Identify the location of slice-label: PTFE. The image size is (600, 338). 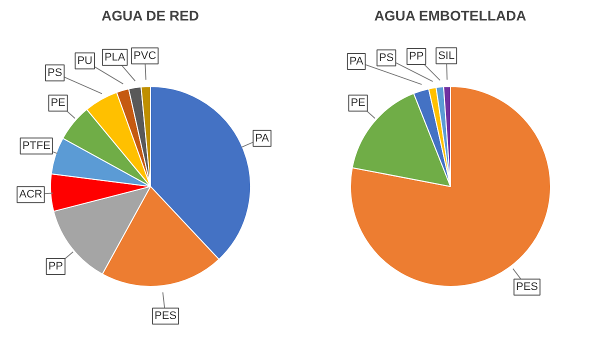
(36, 146).